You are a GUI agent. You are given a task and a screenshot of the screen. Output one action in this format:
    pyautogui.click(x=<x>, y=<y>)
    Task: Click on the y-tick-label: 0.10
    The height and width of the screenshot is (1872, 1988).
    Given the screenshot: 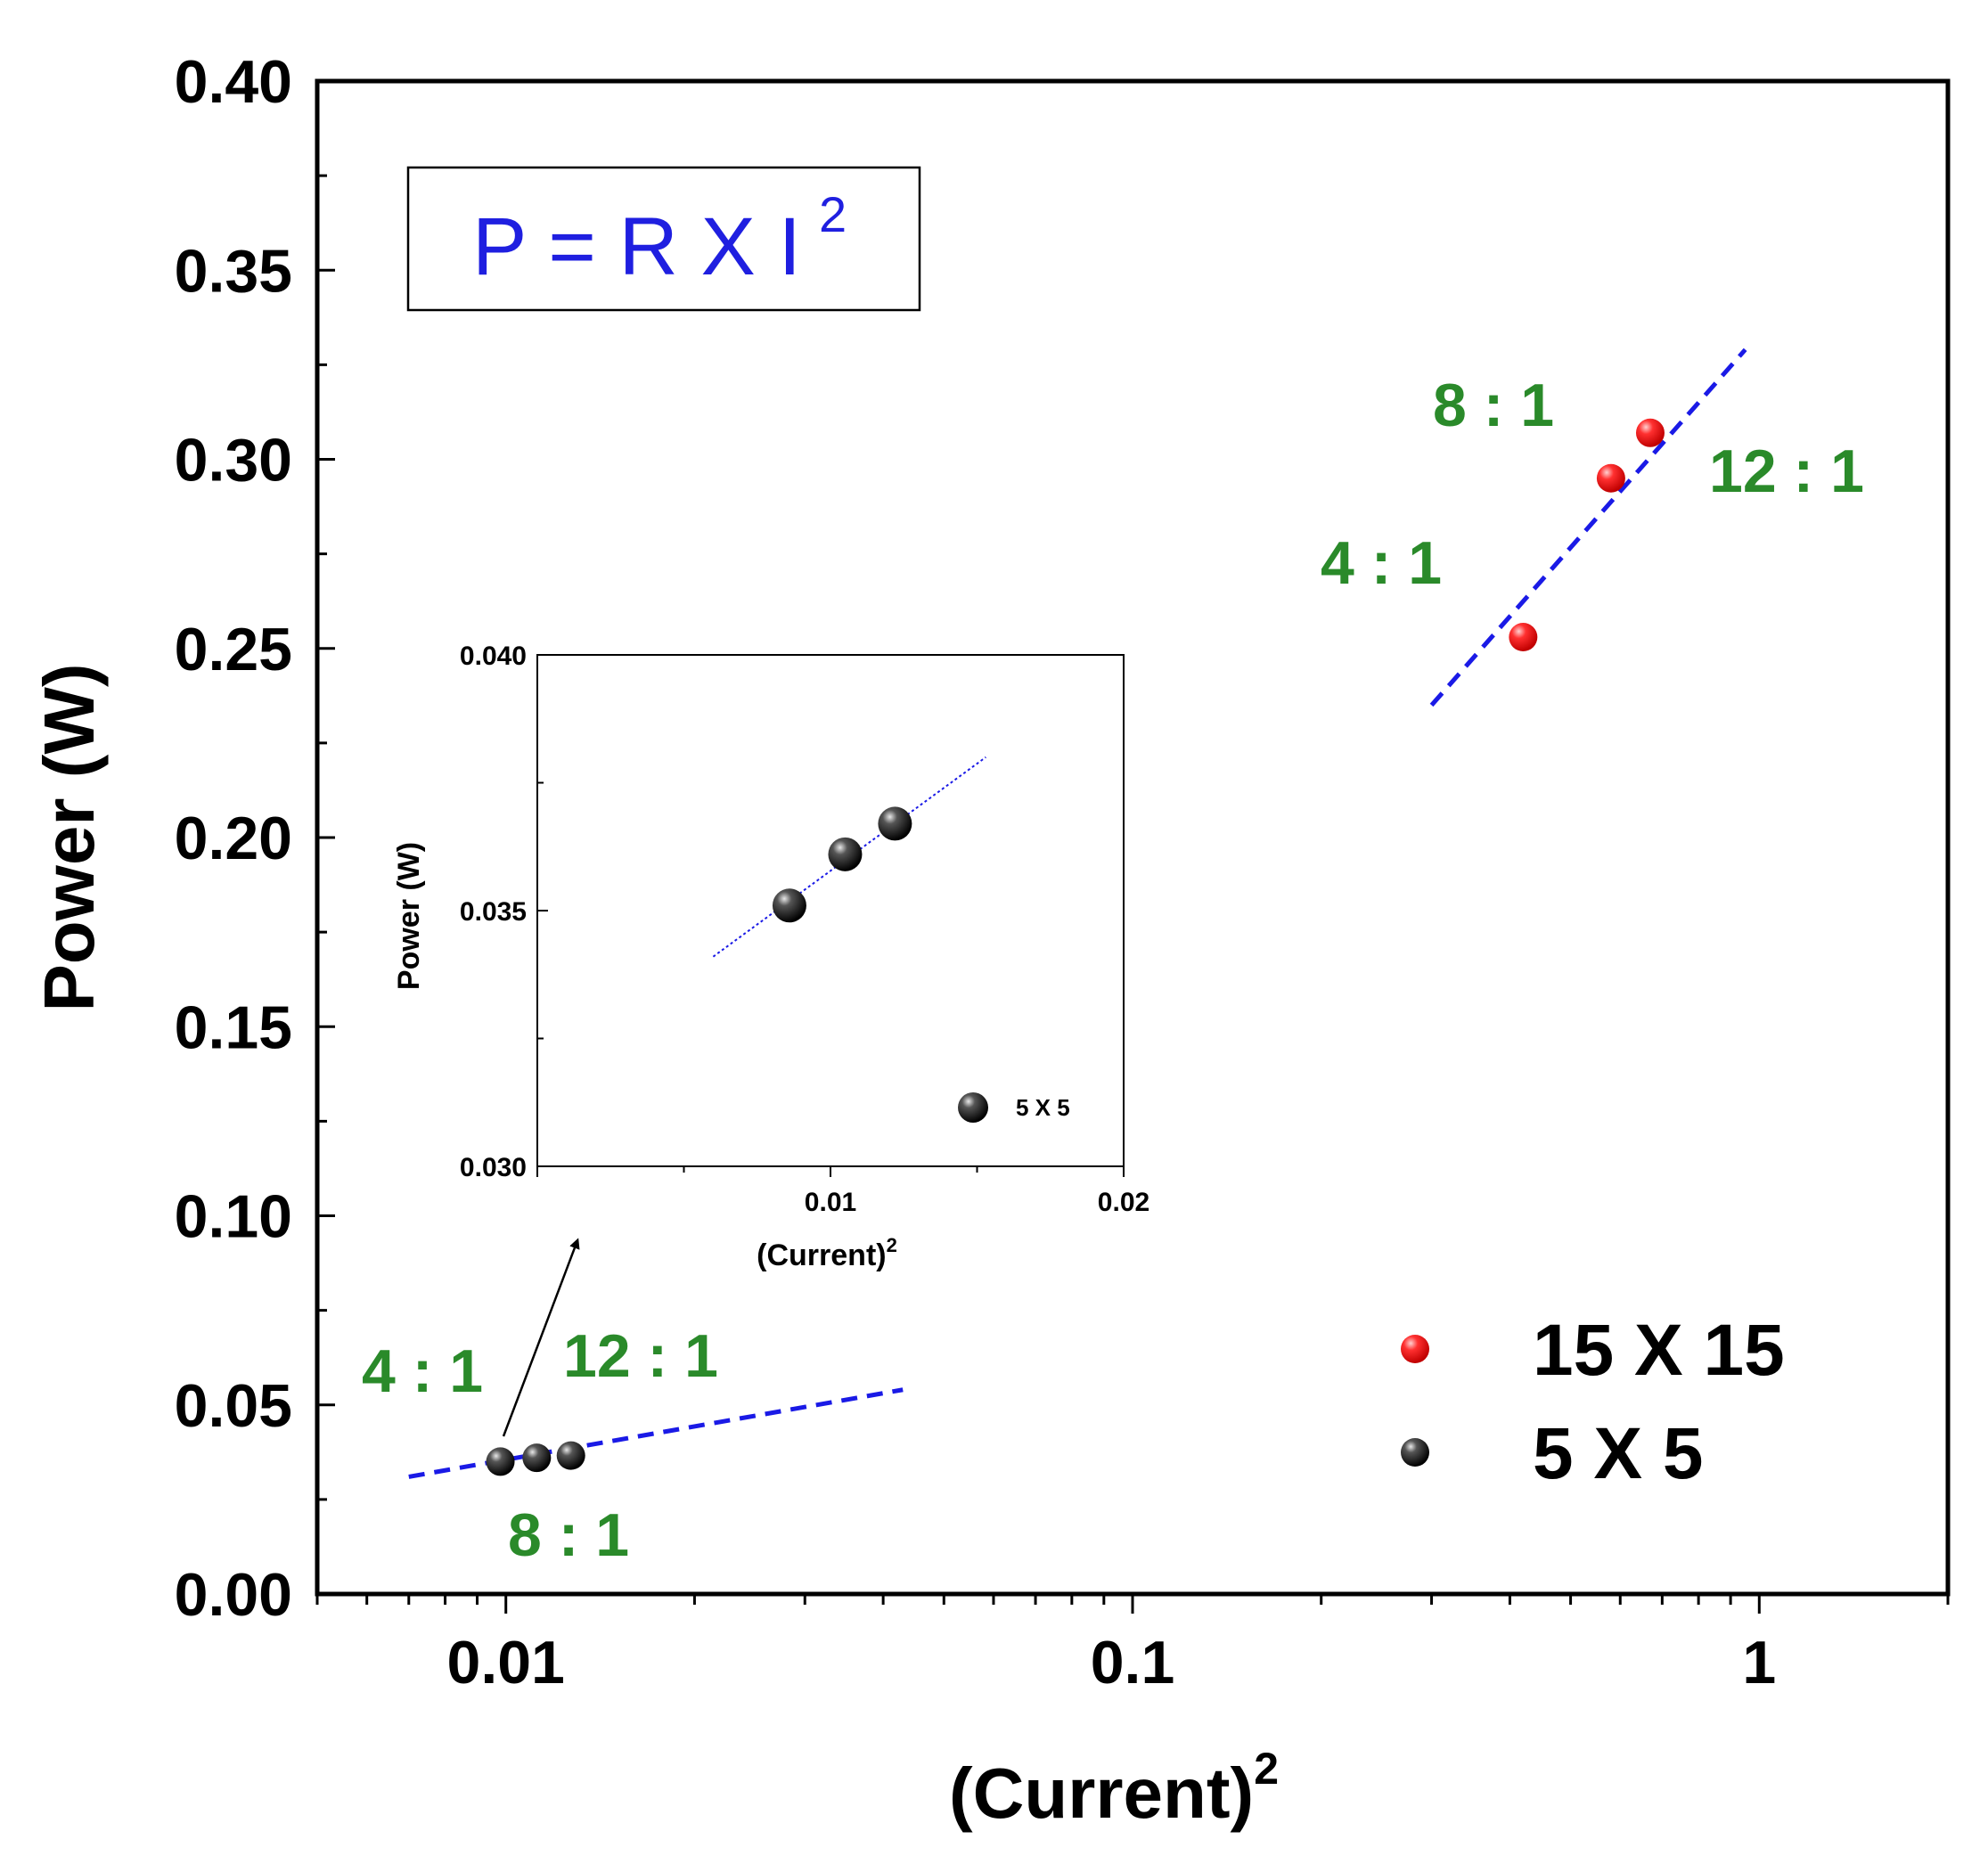 What is the action you would take?
    pyautogui.click(x=233, y=1217)
    